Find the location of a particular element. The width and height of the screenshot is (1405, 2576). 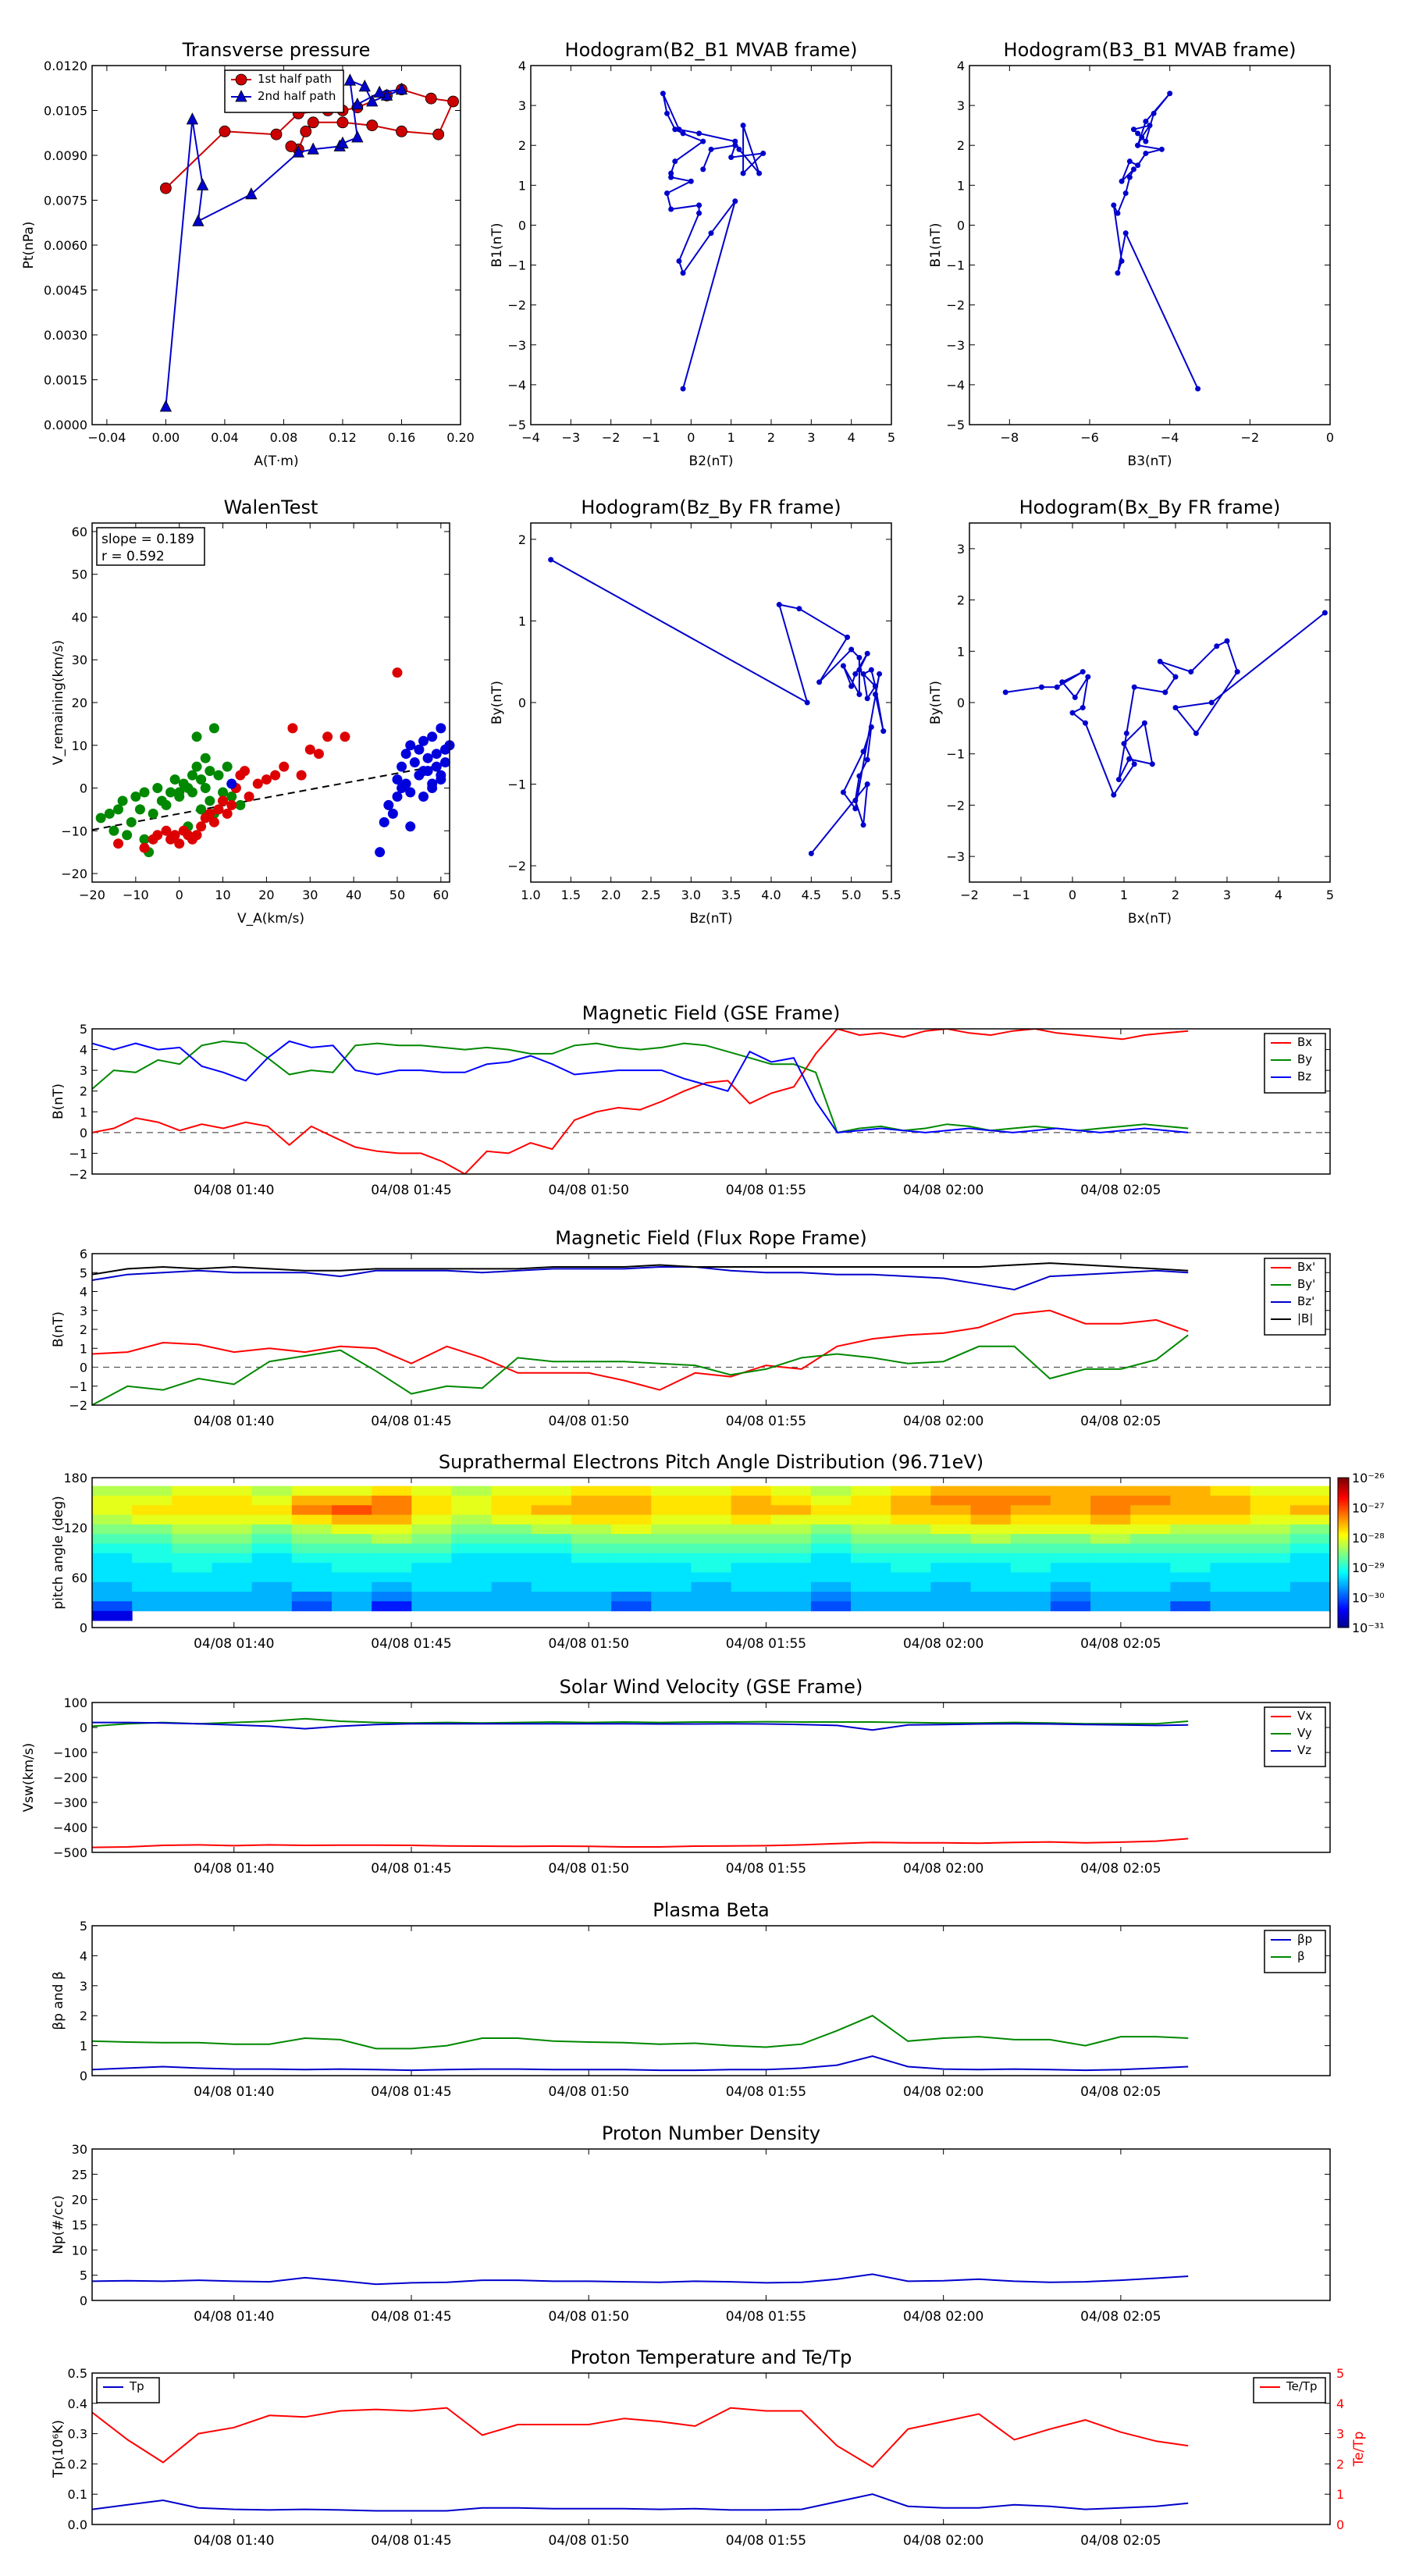

legend-label: βp is located at coordinates (1304, 1939).